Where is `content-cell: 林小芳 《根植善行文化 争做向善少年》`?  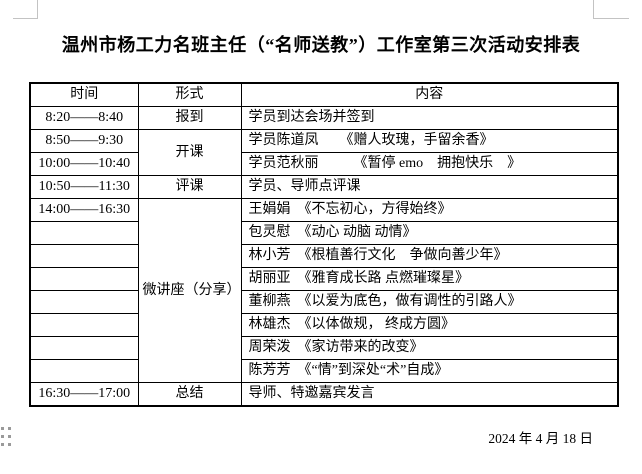
content-cell: 林小芳 《根植善行文化 争做向善少年》 is located at coordinates (429, 256).